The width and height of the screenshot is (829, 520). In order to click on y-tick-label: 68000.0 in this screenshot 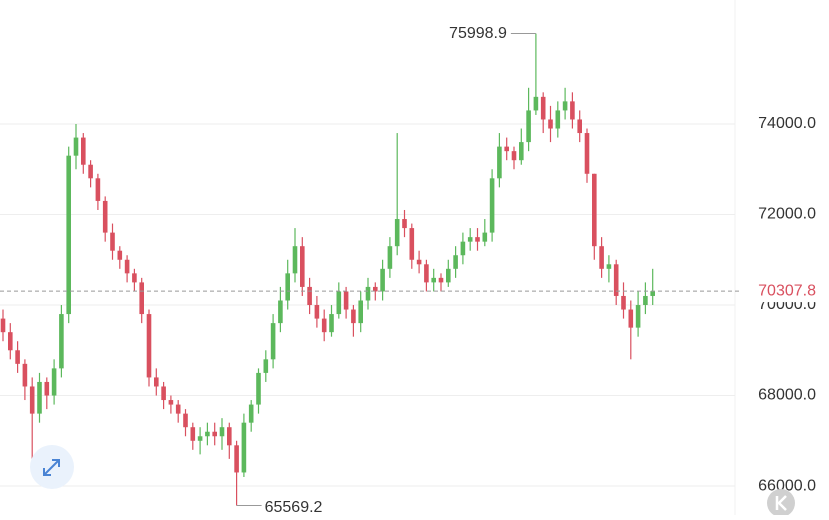, I will do `click(787, 395)`.